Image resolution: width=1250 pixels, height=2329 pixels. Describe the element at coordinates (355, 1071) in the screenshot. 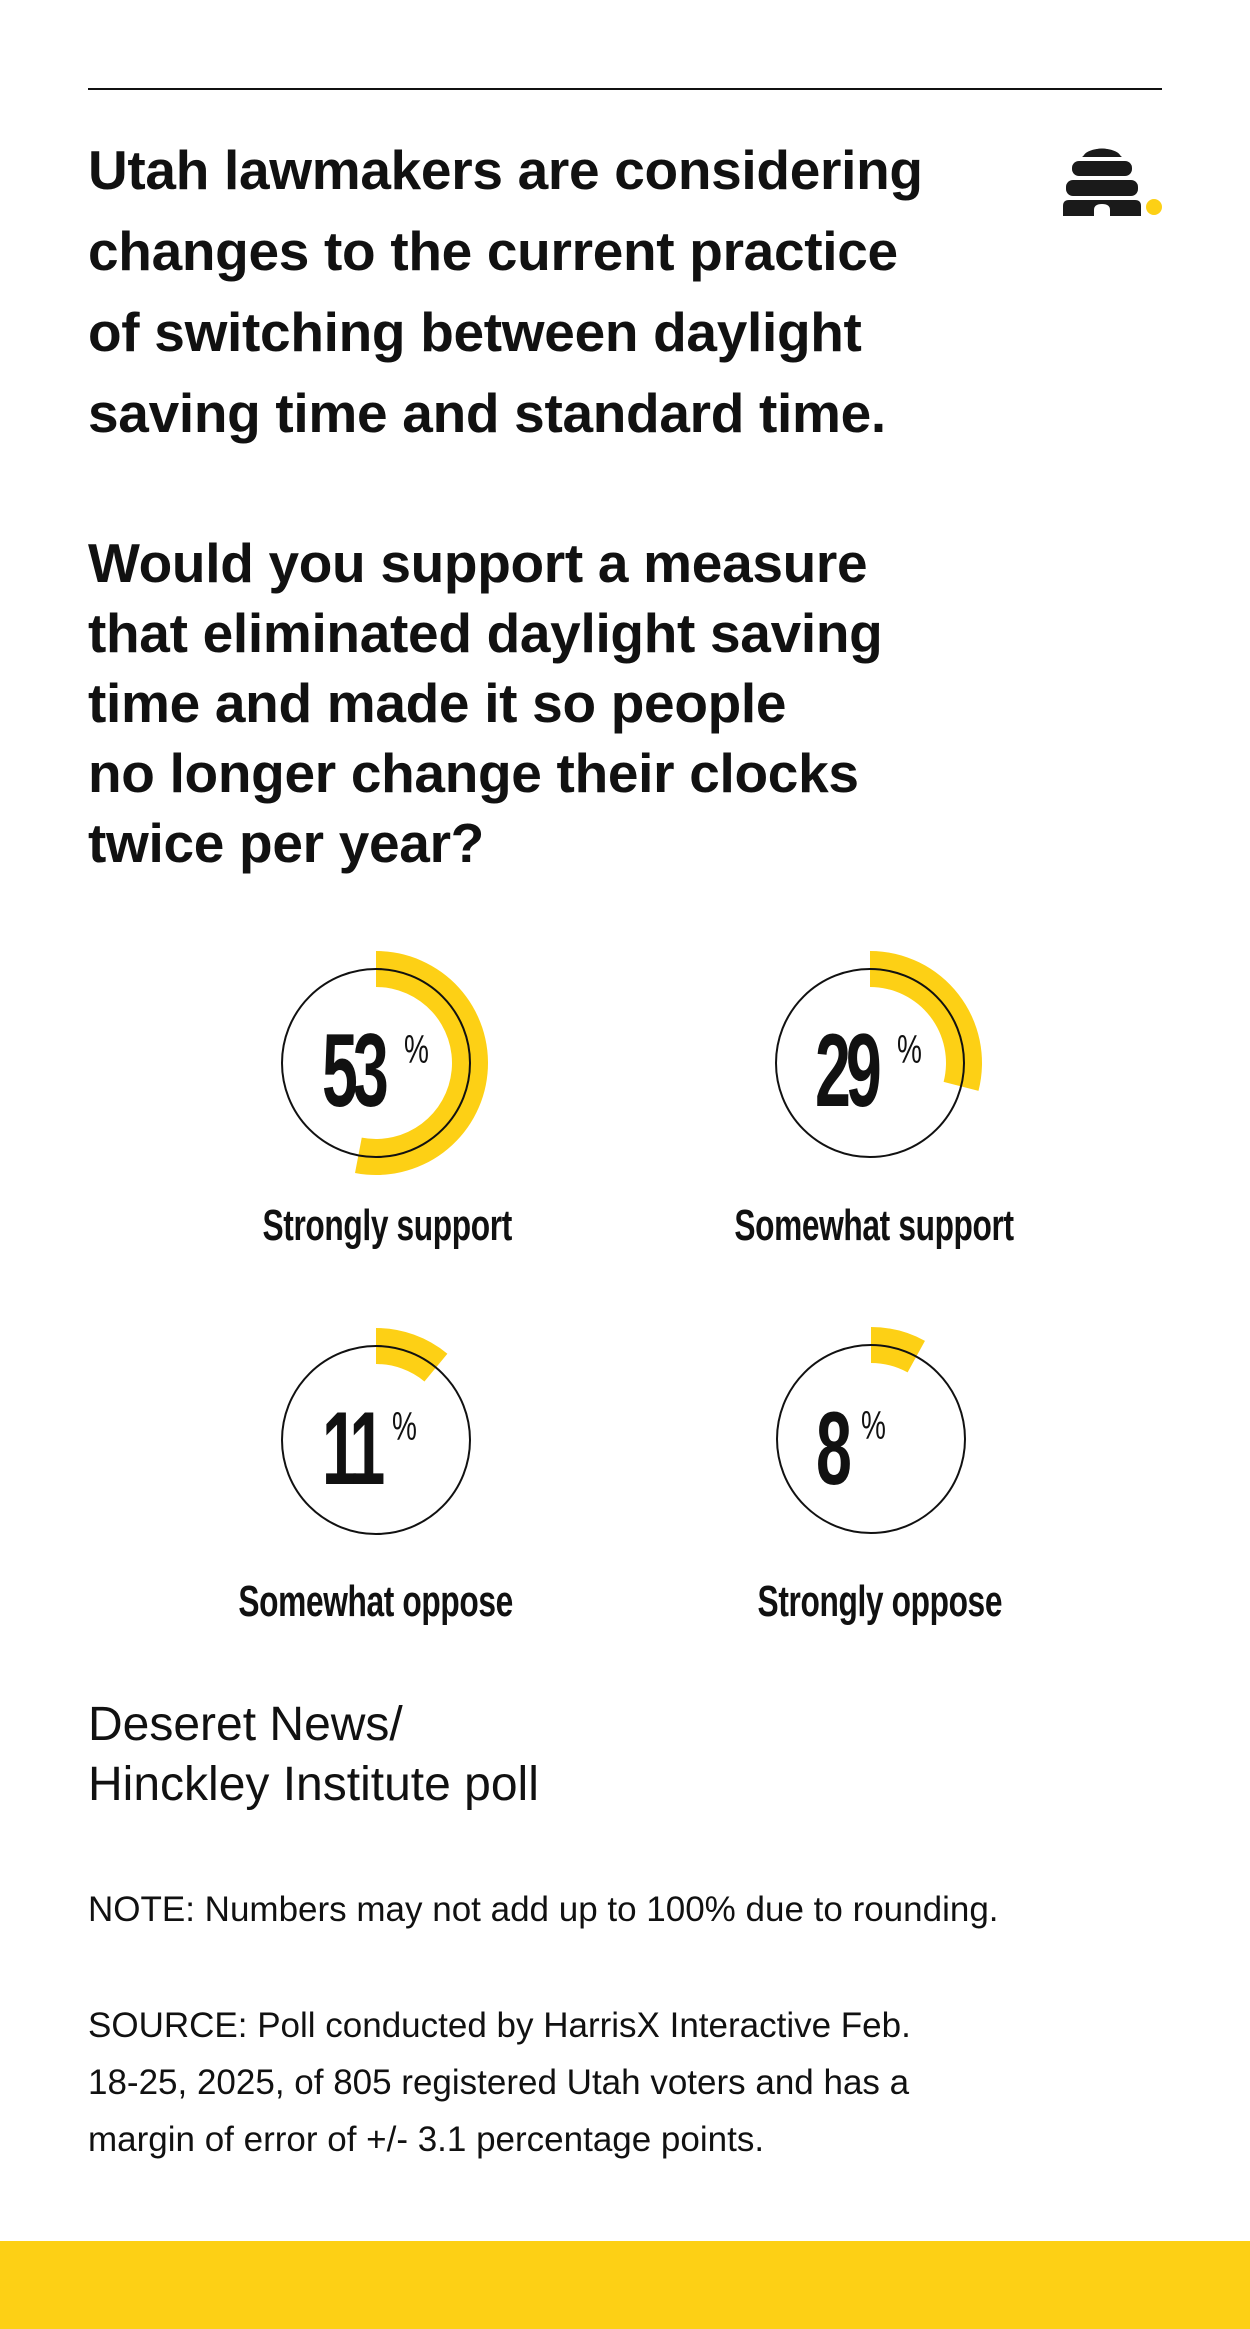

I see `result-value: 53` at that location.